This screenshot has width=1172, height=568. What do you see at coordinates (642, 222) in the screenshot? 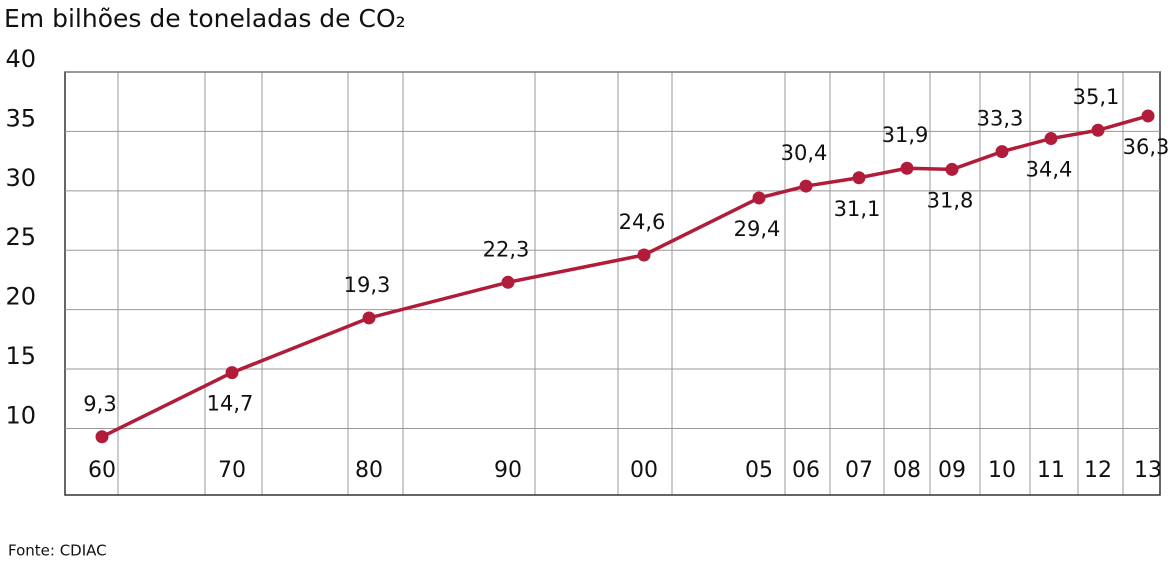
I see `value-label: 24,6` at bounding box center [642, 222].